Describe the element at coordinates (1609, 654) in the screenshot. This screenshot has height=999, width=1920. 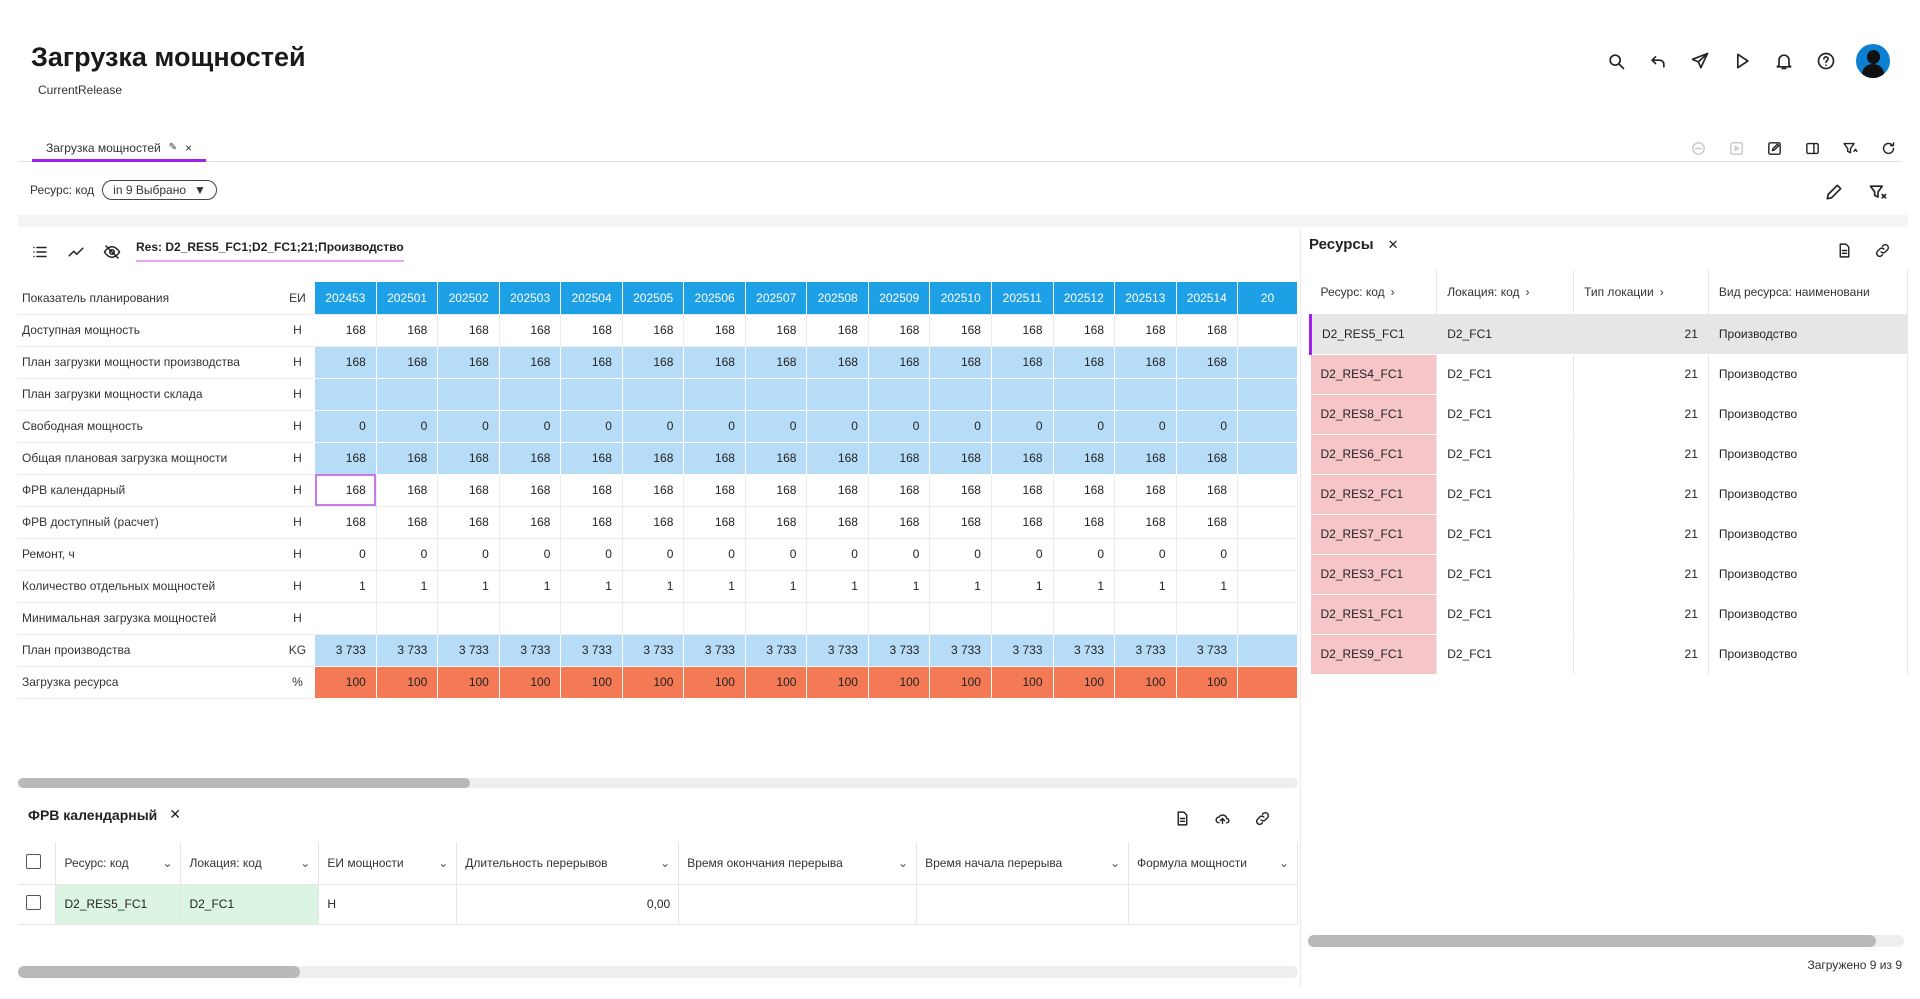
I see `table-row: D2_RES9_FC1 D2_FC1 21 Производство` at that location.